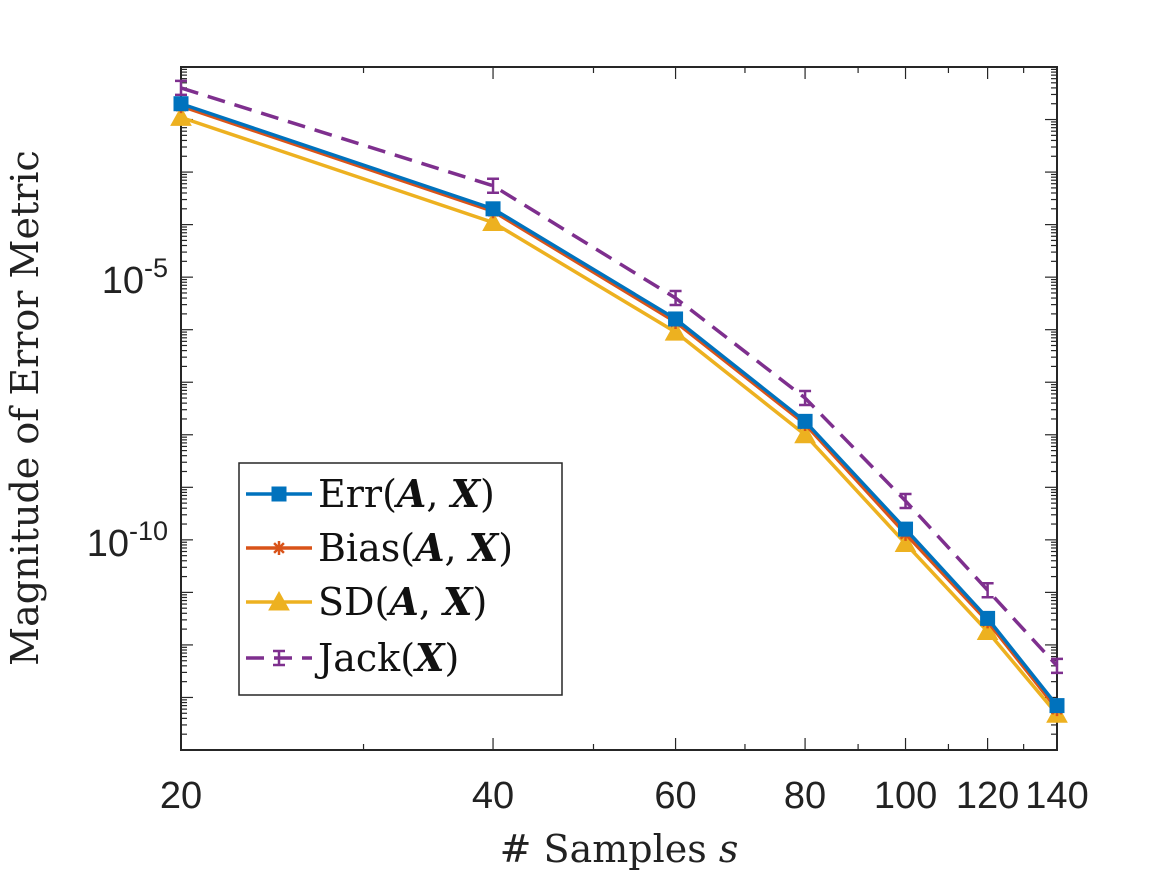  I want to click on x-tick-label: 140, so click(1056, 796).